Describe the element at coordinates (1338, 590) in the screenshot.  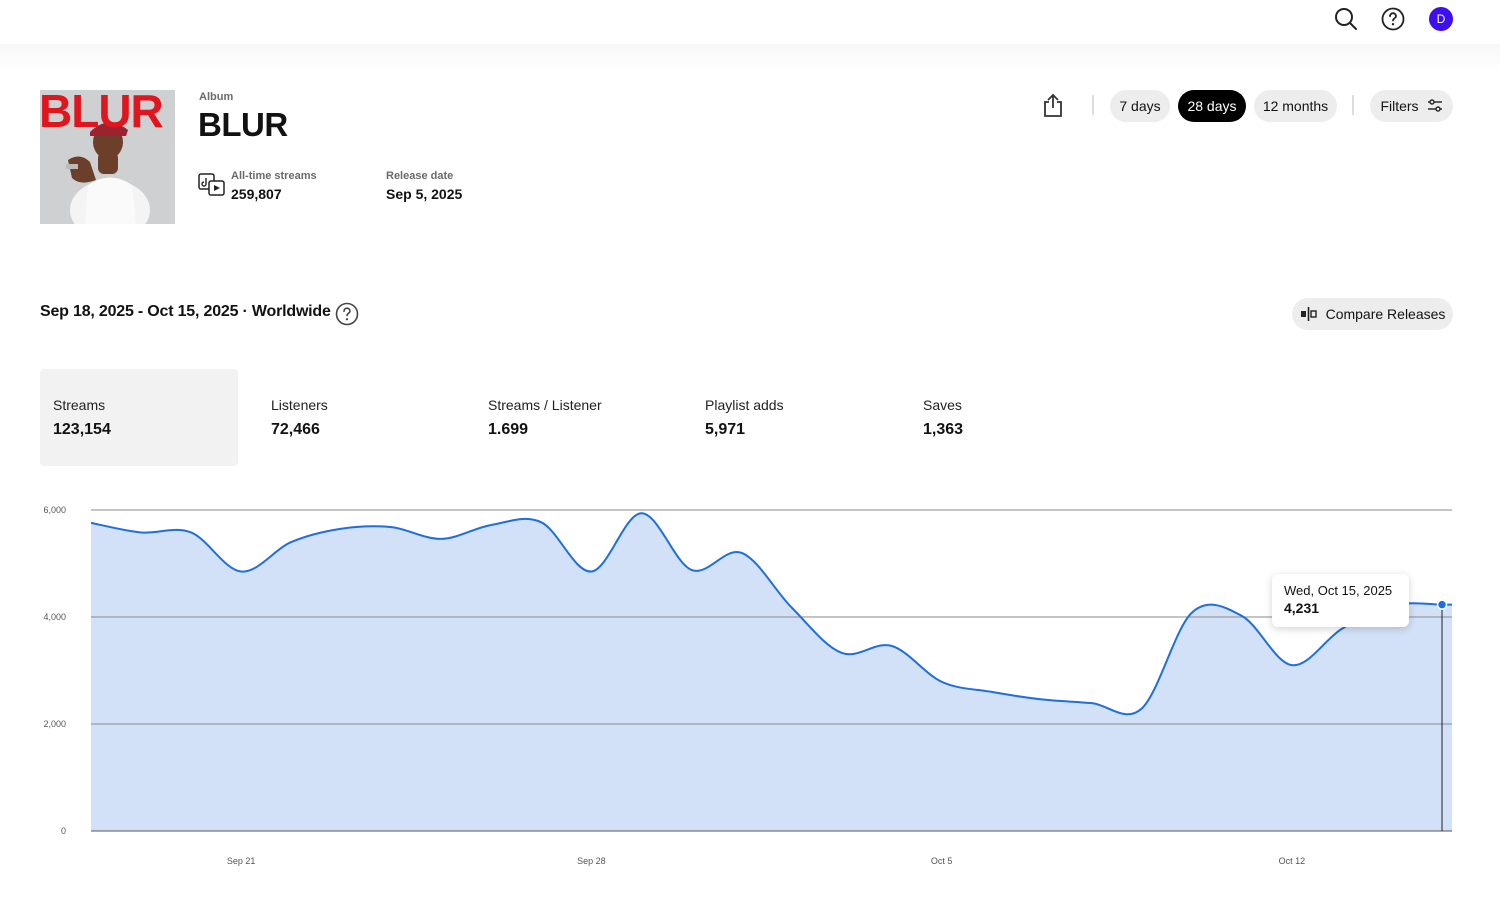
I see `tooltip-date: Wed, Oct 15, 2025` at that location.